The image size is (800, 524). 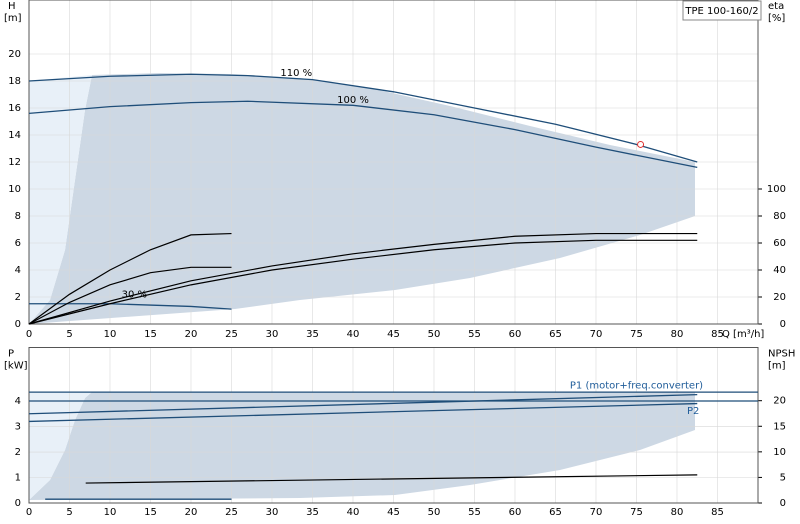 What do you see at coordinates (14, 135) in the screenshot?
I see `y-tick-label: 14` at bounding box center [14, 135].